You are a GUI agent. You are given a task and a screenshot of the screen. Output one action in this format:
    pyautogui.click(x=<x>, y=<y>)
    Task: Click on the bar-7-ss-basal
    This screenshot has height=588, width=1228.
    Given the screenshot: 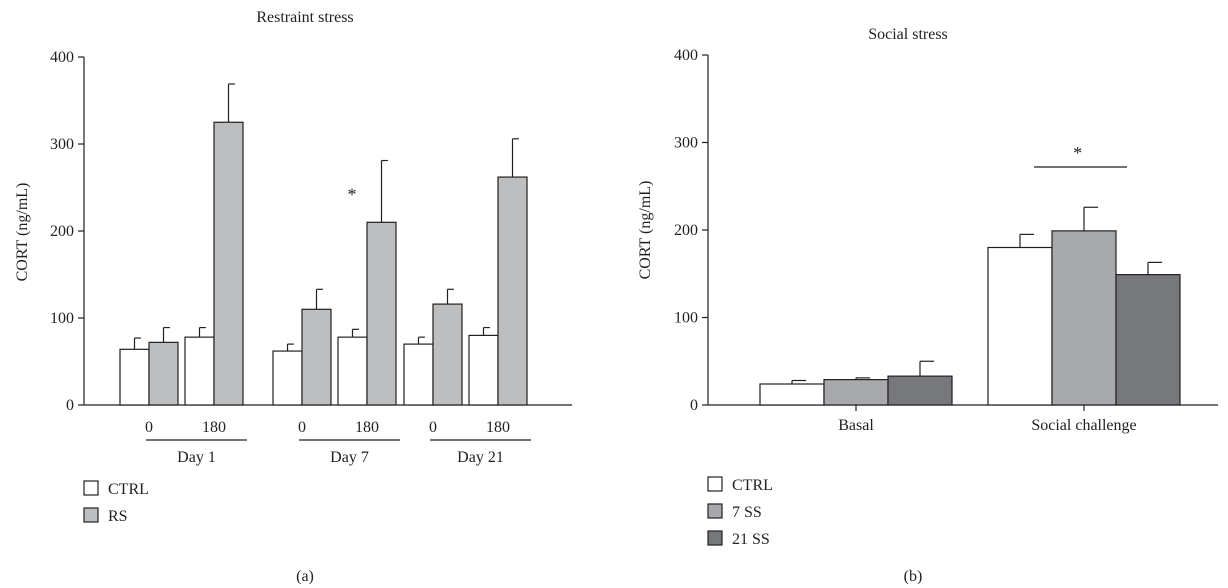 What is the action you would take?
    pyautogui.click(x=856, y=392)
    